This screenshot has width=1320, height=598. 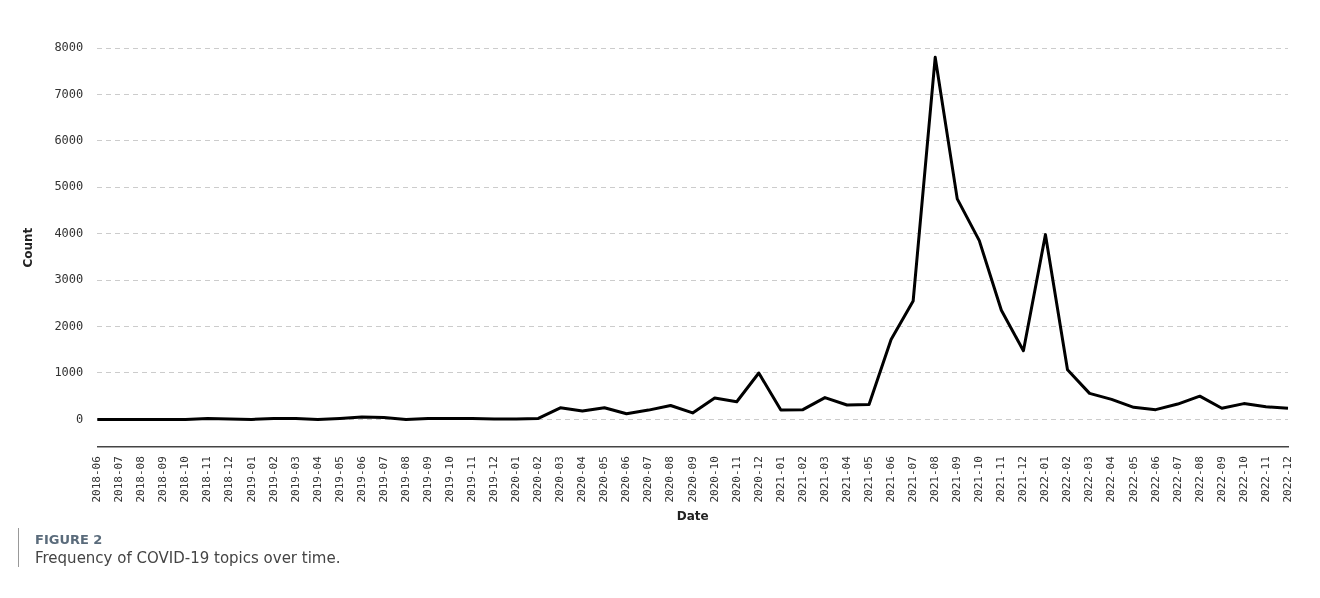 What do you see at coordinates (251, 479) in the screenshot?
I see `x-tick-label: 2019-01` at bounding box center [251, 479].